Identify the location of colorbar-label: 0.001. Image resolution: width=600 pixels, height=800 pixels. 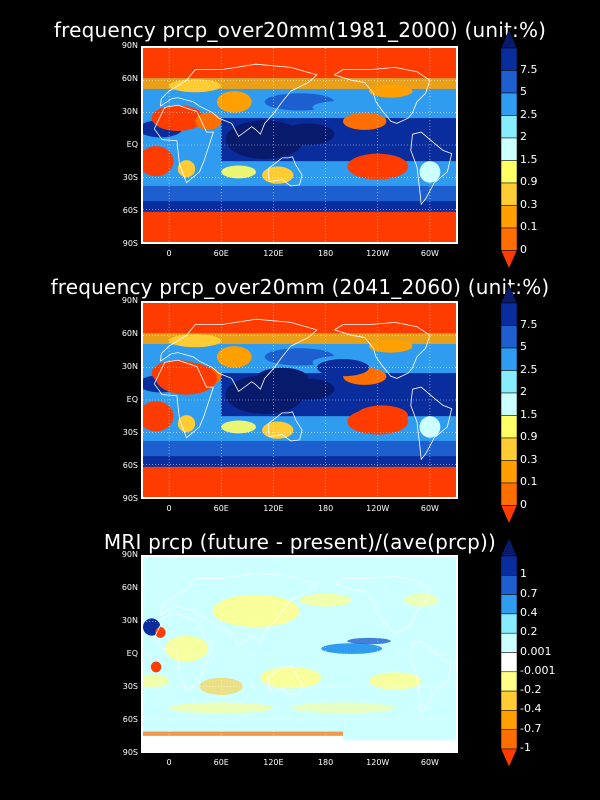
(536, 651).